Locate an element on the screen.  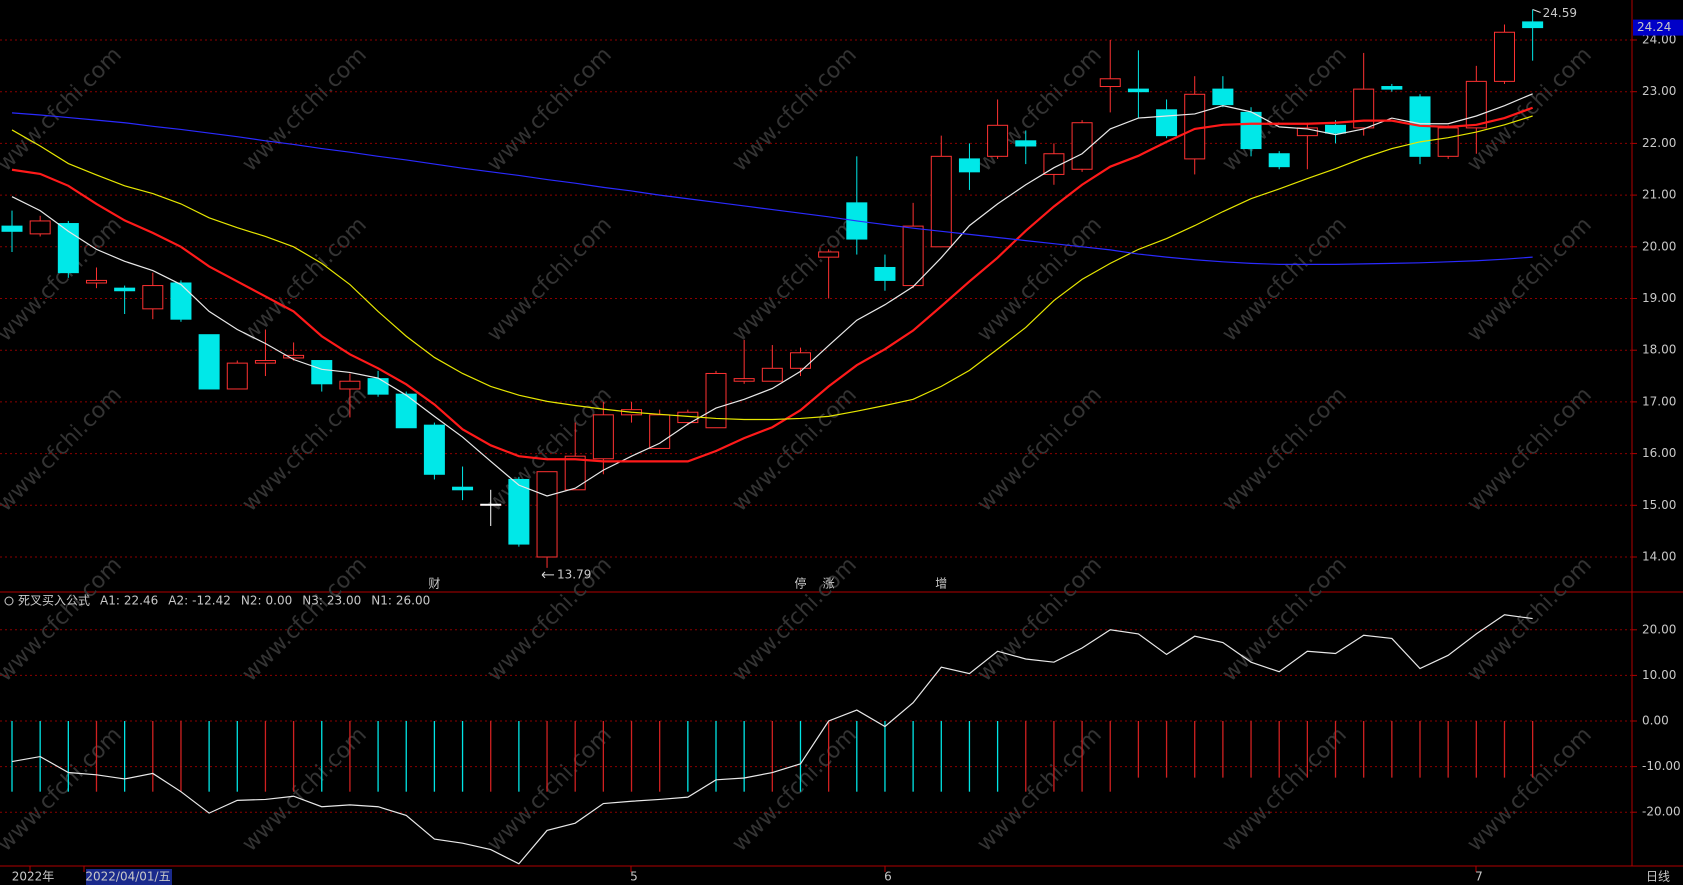
legend-text: N2: is located at coordinates (251, 601).